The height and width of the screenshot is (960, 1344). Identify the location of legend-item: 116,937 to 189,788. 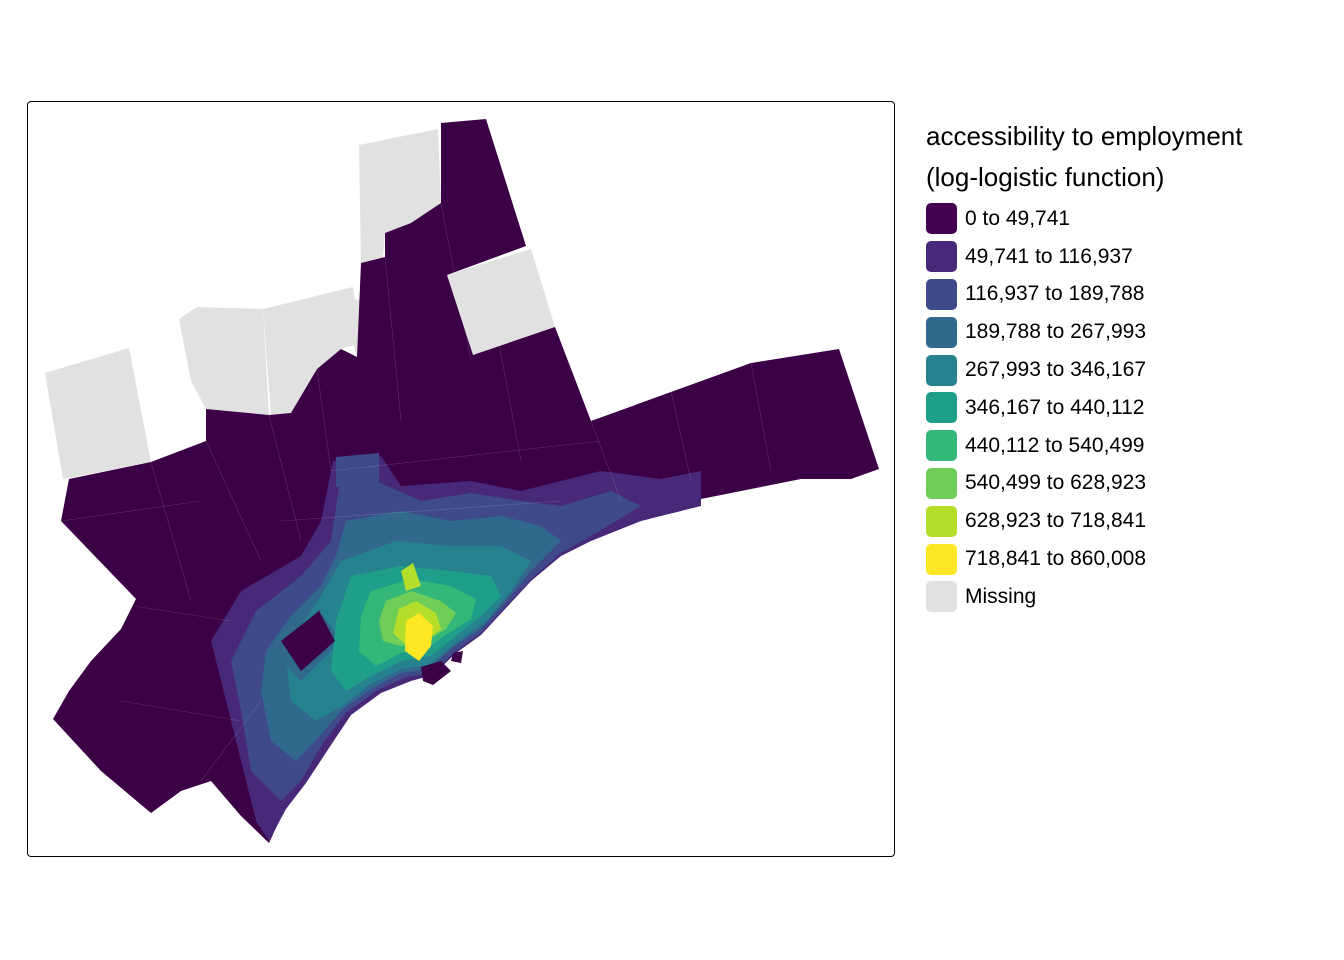
(1084, 295).